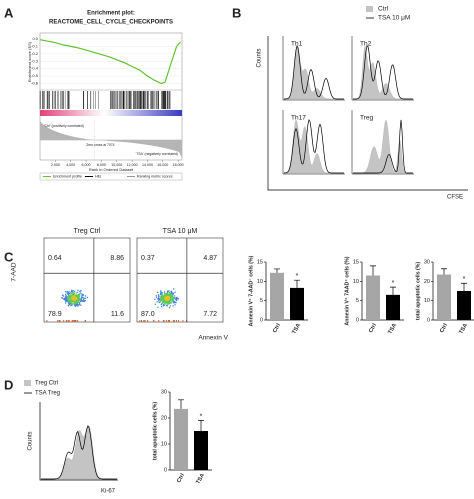 This screenshot has height=499, width=474. I want to click on legend-swatch, so click(369, 9).